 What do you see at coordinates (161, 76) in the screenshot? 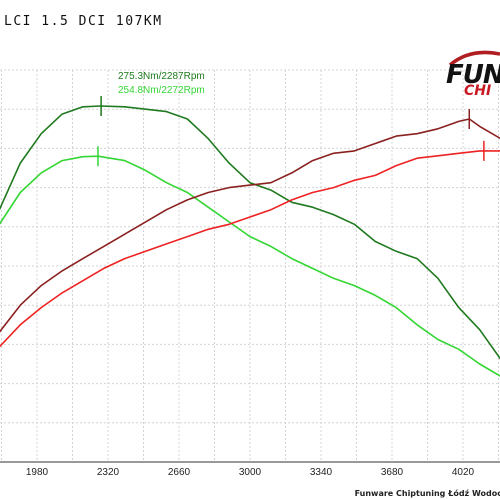
I see `peak-annotation-0: 275.3Nm/2287Rpm` at bounding box center [161, 76].